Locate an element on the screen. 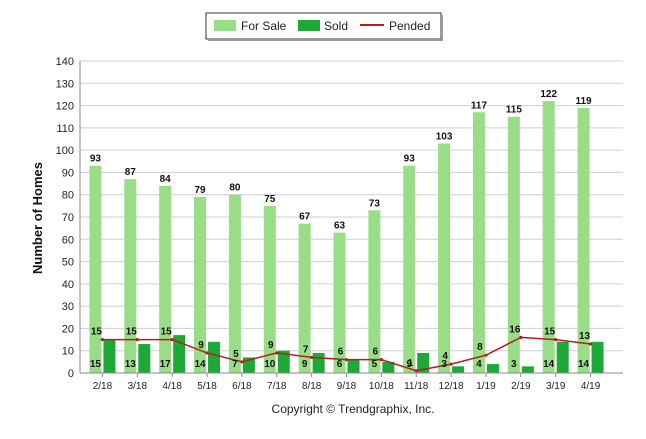 The width and height of the screenshot is (646, 439). label-sold: 13 is located at coordinates (131, 364).